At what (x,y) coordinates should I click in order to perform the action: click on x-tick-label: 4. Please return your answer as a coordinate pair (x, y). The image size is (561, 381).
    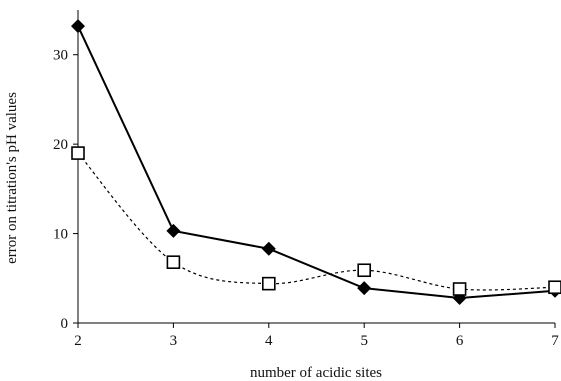
    Looking at the image, I should click on (269, 341).